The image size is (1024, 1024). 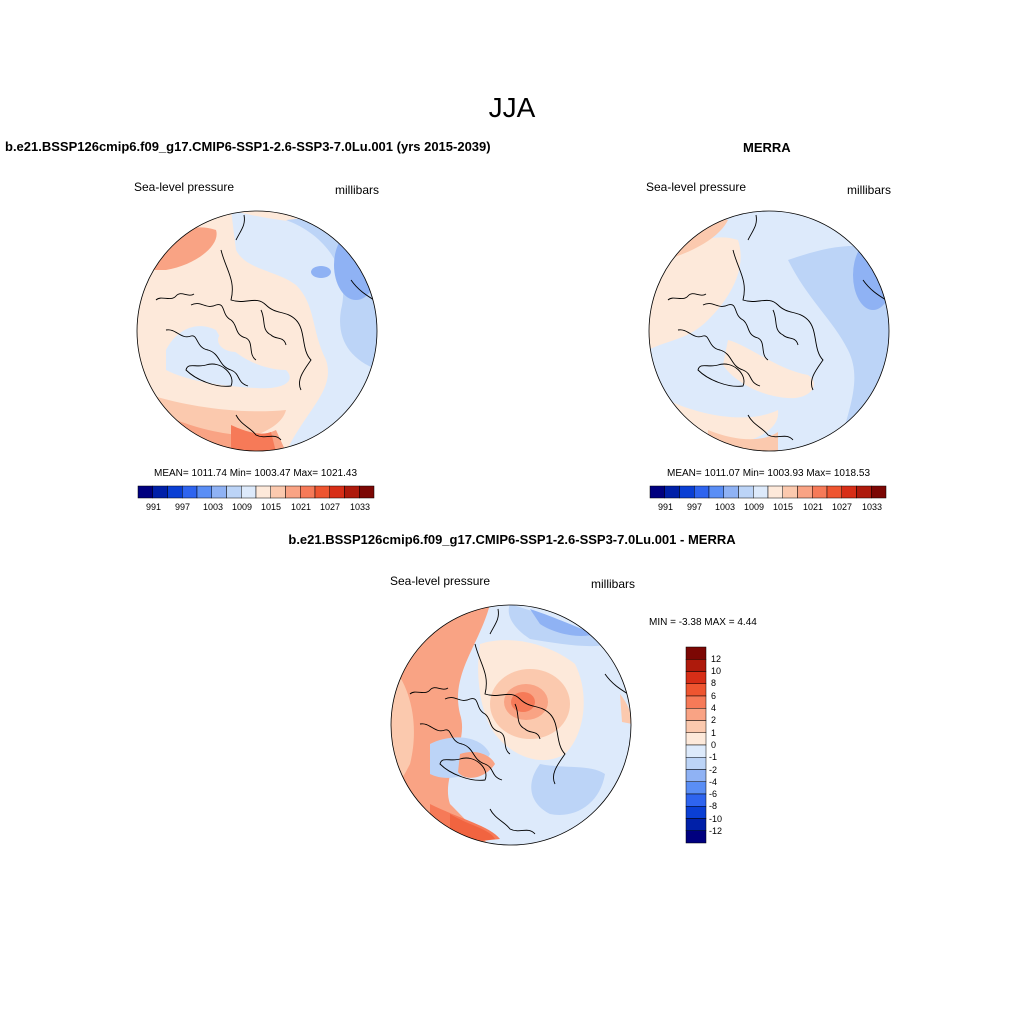 What do you see at coordinates (716, 671) in the screenshot?
I see `colorbar-tick-label: 10` at bounding box center [716, 671].